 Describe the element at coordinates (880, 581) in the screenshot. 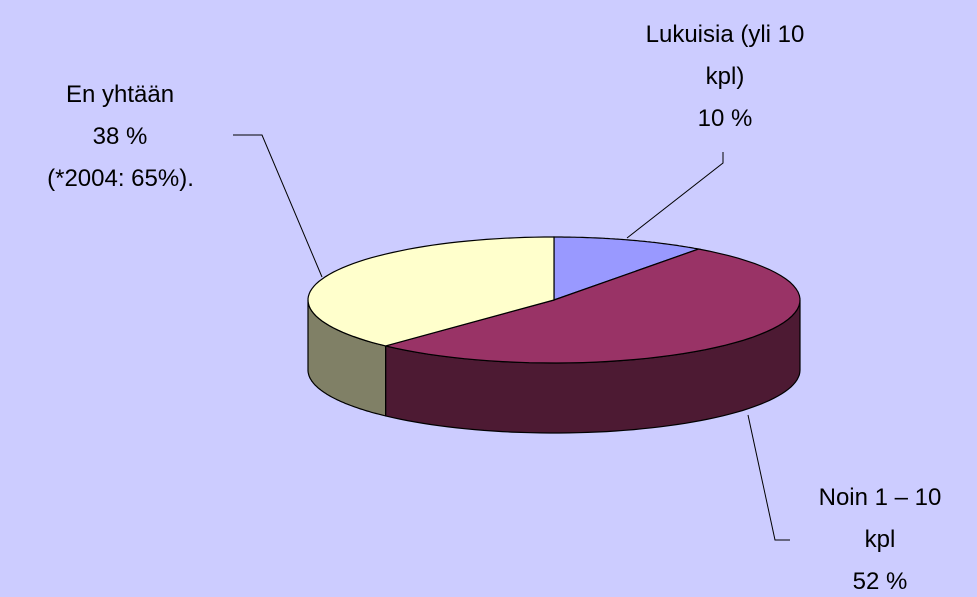

I see `slice-value-label: 52 %` at that location.